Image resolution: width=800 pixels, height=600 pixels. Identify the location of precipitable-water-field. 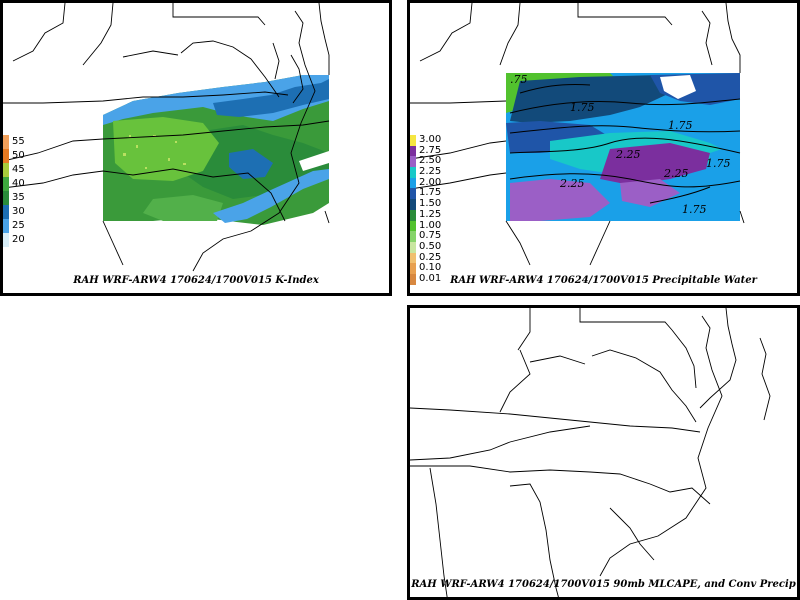
(623, 147).